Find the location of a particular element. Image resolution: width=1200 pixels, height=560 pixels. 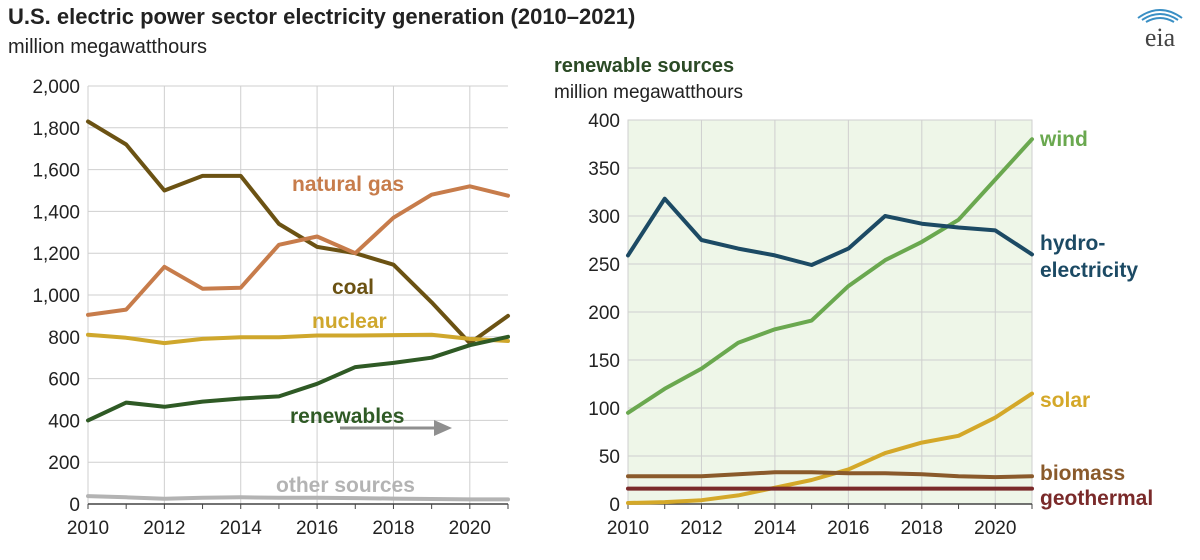

label-wind: wind is located at coordinates (1063, 139).